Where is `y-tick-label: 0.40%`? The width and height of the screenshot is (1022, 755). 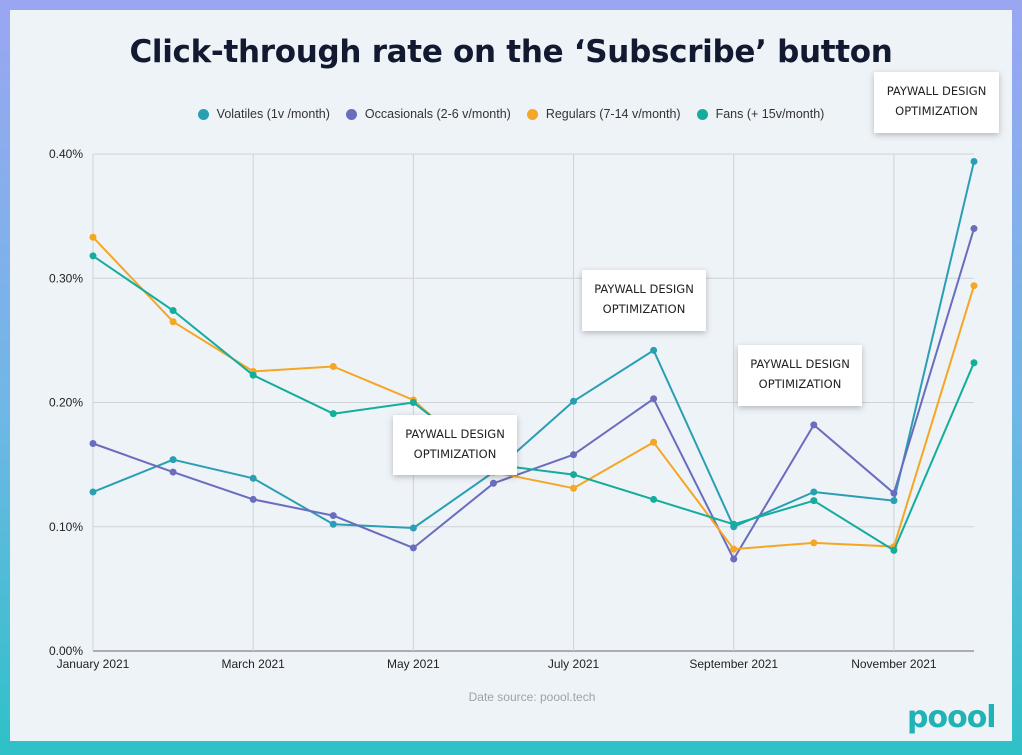
y-tick-label: 0.40% is located at coordinates (66, 154).